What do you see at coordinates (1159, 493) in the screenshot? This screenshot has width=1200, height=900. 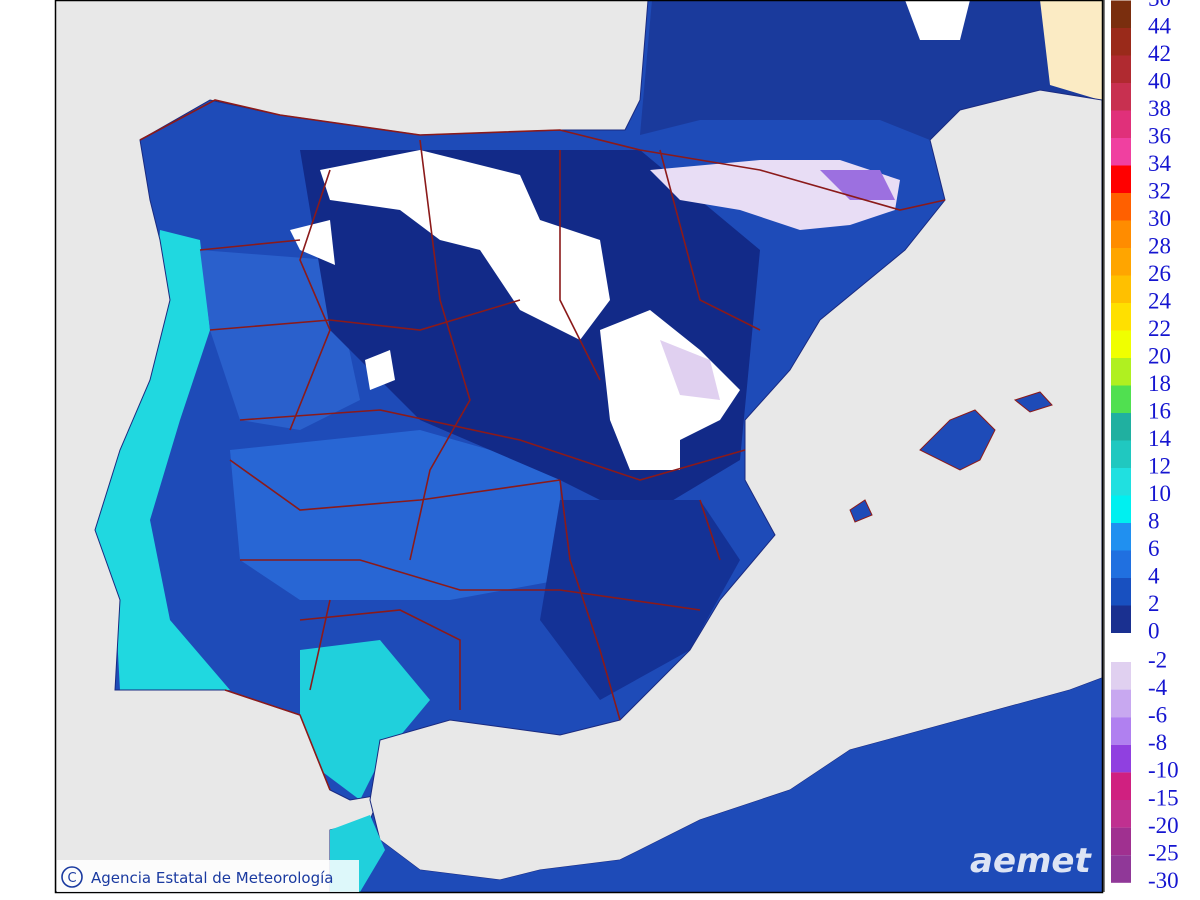 I see `legend-label: 10` at bounding box center [1159, 493].